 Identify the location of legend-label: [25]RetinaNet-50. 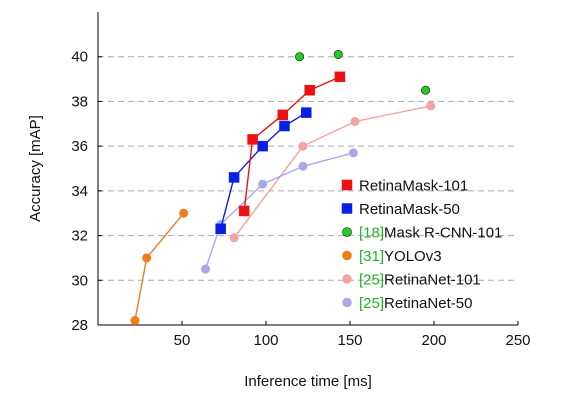
(415, 303).